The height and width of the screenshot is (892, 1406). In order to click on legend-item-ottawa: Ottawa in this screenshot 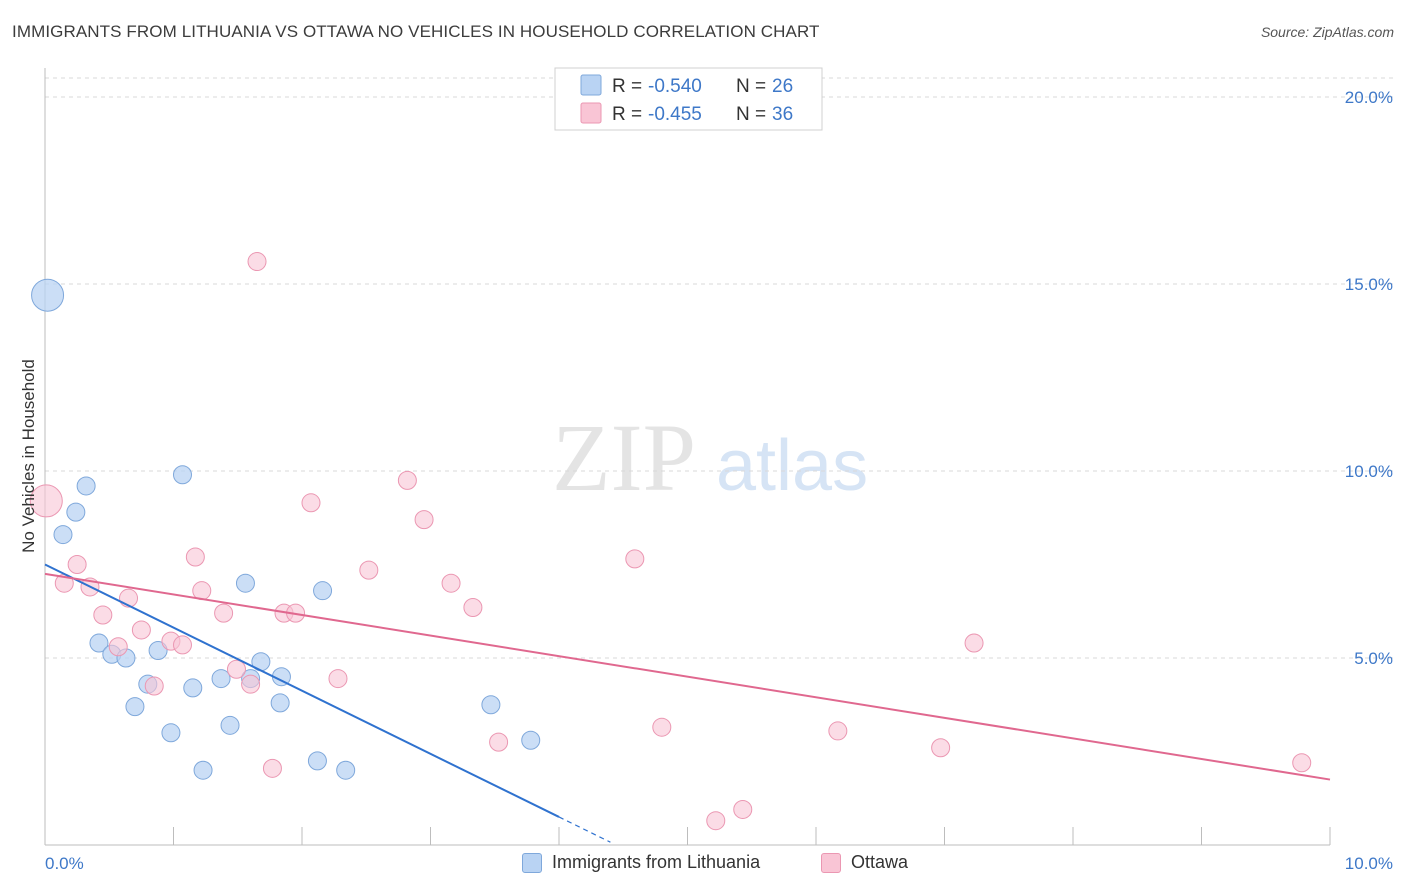, I will do `click(864, 862)`.